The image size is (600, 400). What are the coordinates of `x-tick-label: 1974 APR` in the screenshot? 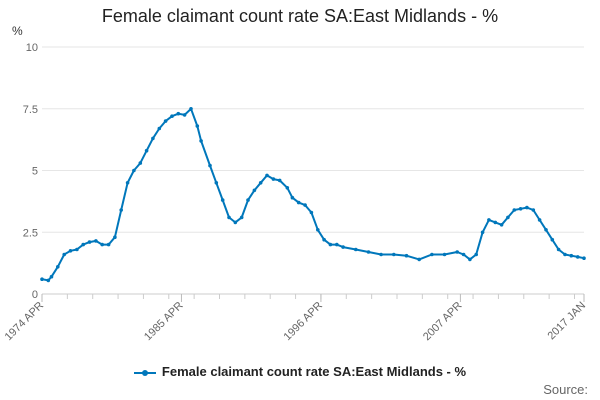 It's located at (25, 322).